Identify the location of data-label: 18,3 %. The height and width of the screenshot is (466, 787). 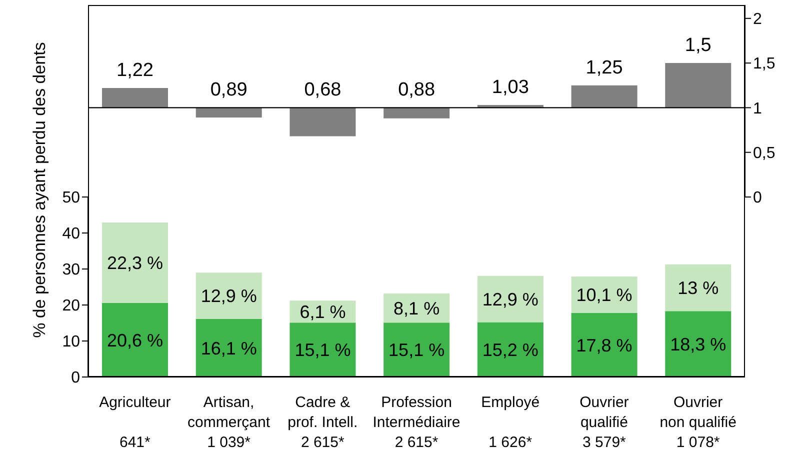
(698, 344).